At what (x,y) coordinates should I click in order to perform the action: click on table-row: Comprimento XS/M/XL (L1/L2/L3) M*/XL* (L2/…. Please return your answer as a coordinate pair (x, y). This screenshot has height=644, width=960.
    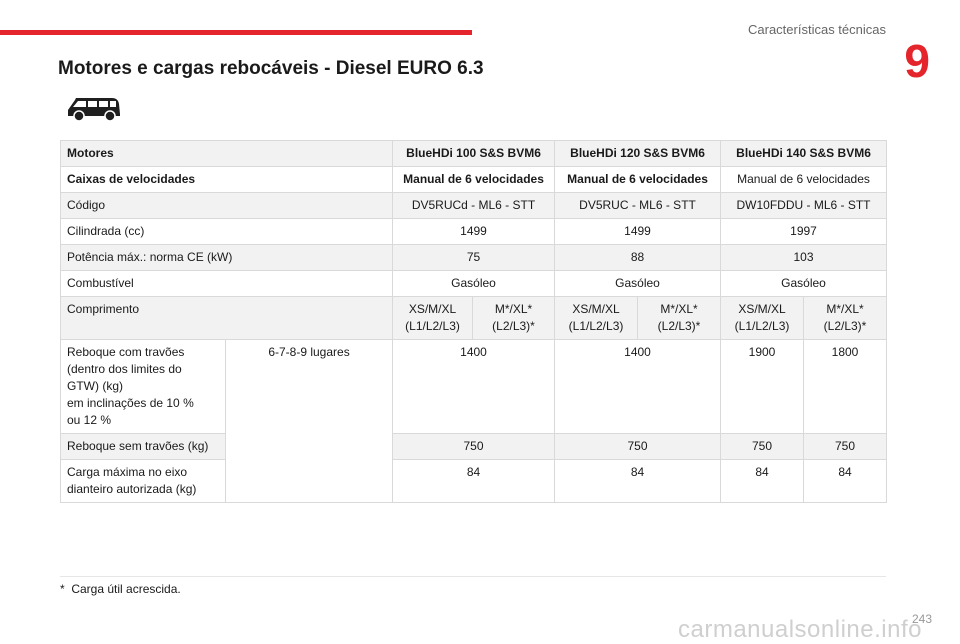
    Looking at the image, I should click on (473, 318).